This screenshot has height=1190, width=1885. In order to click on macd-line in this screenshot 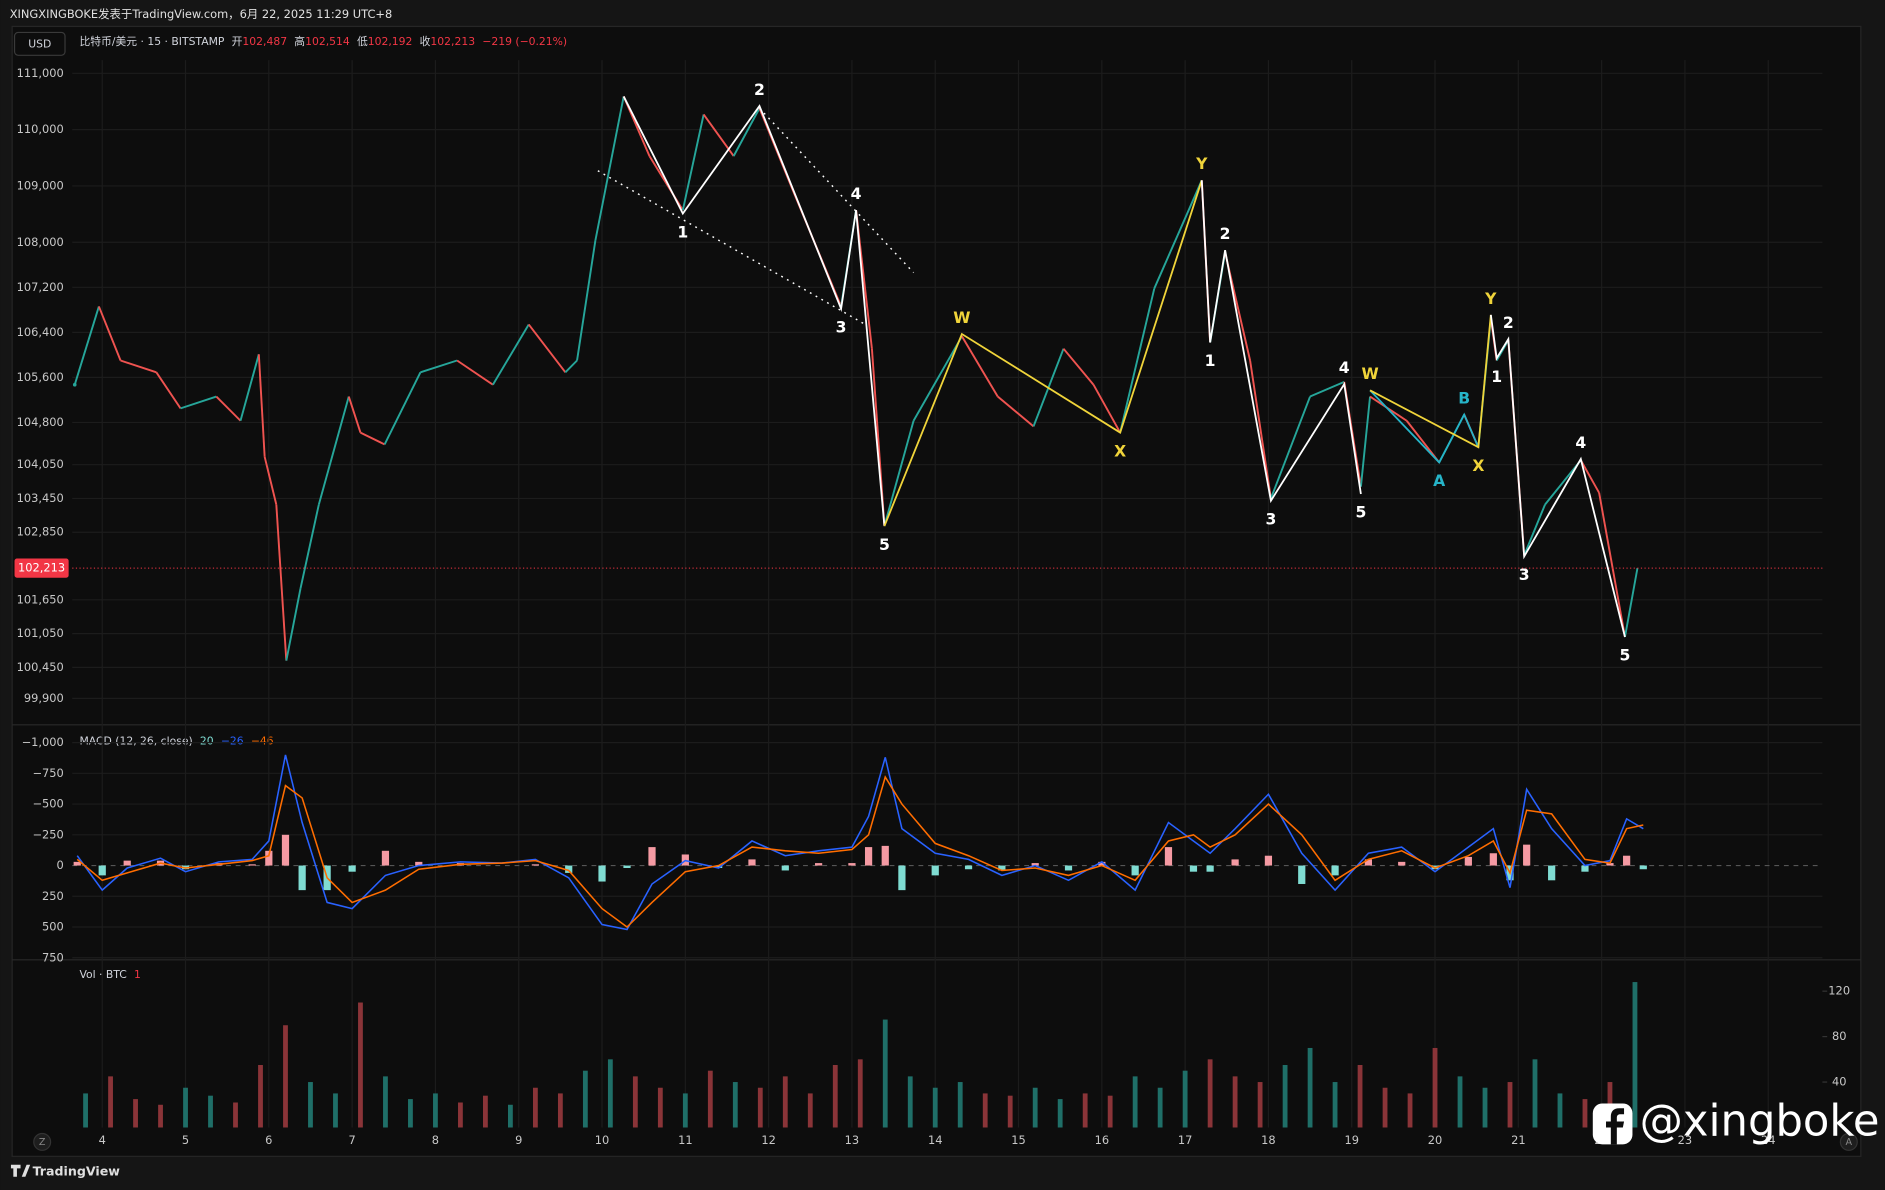, I will do `click(860, 852)`.